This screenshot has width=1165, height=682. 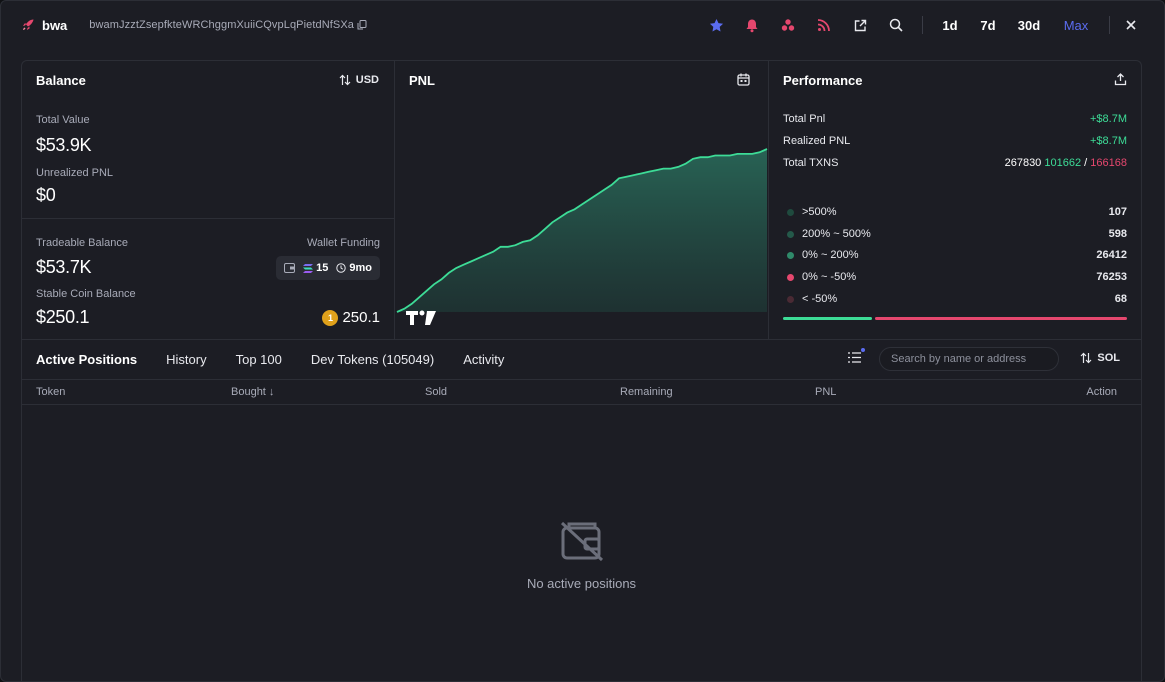 I want to click on bucket-label: 0% ~ 200%, so click(x=830, y=255).